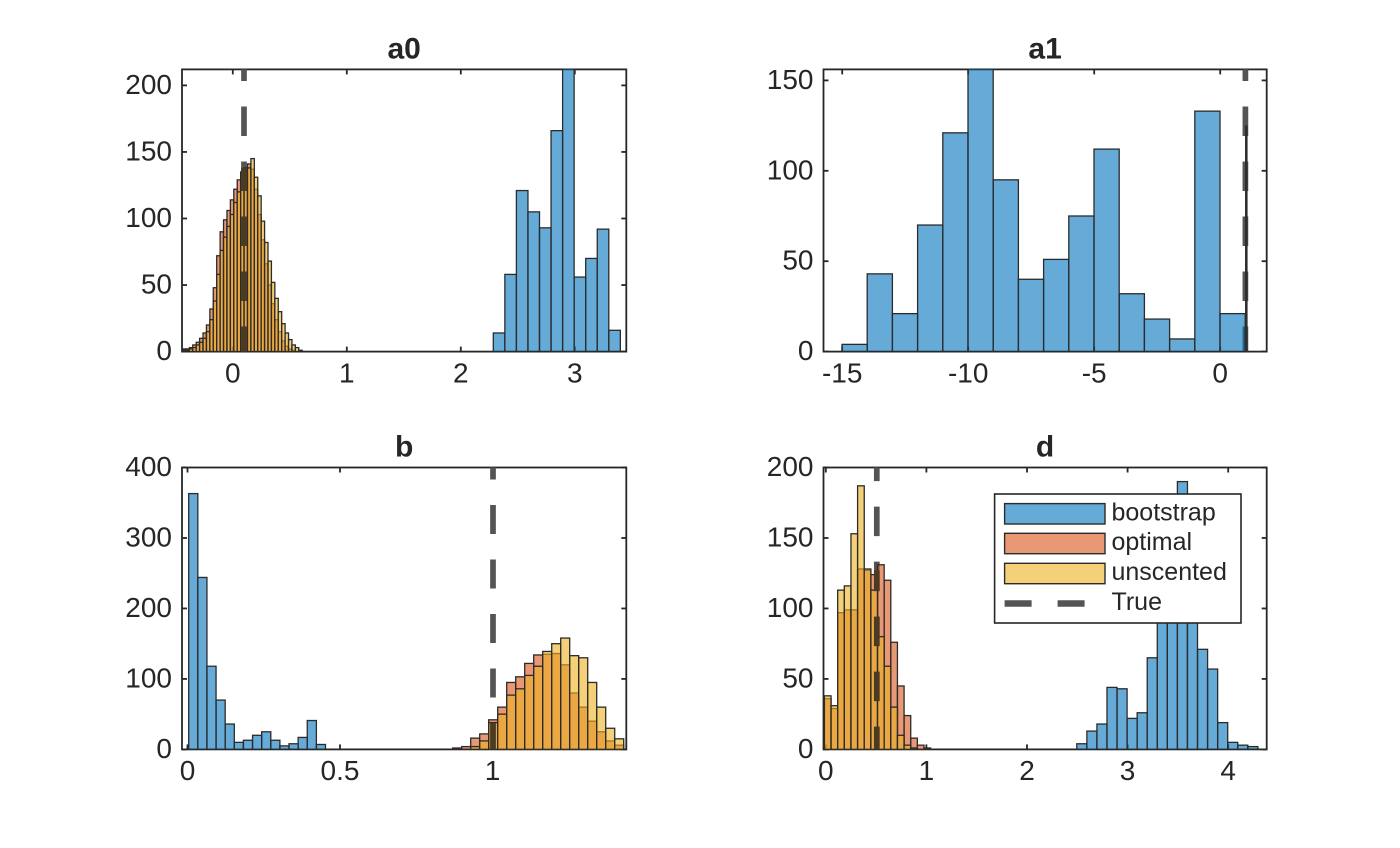 The height and width of the screenshot is (848, 1400). What do you see at coordinates (1044, 49) in the screenshot?
I see `svg-text: a1` at bounding box center [1044, 49].